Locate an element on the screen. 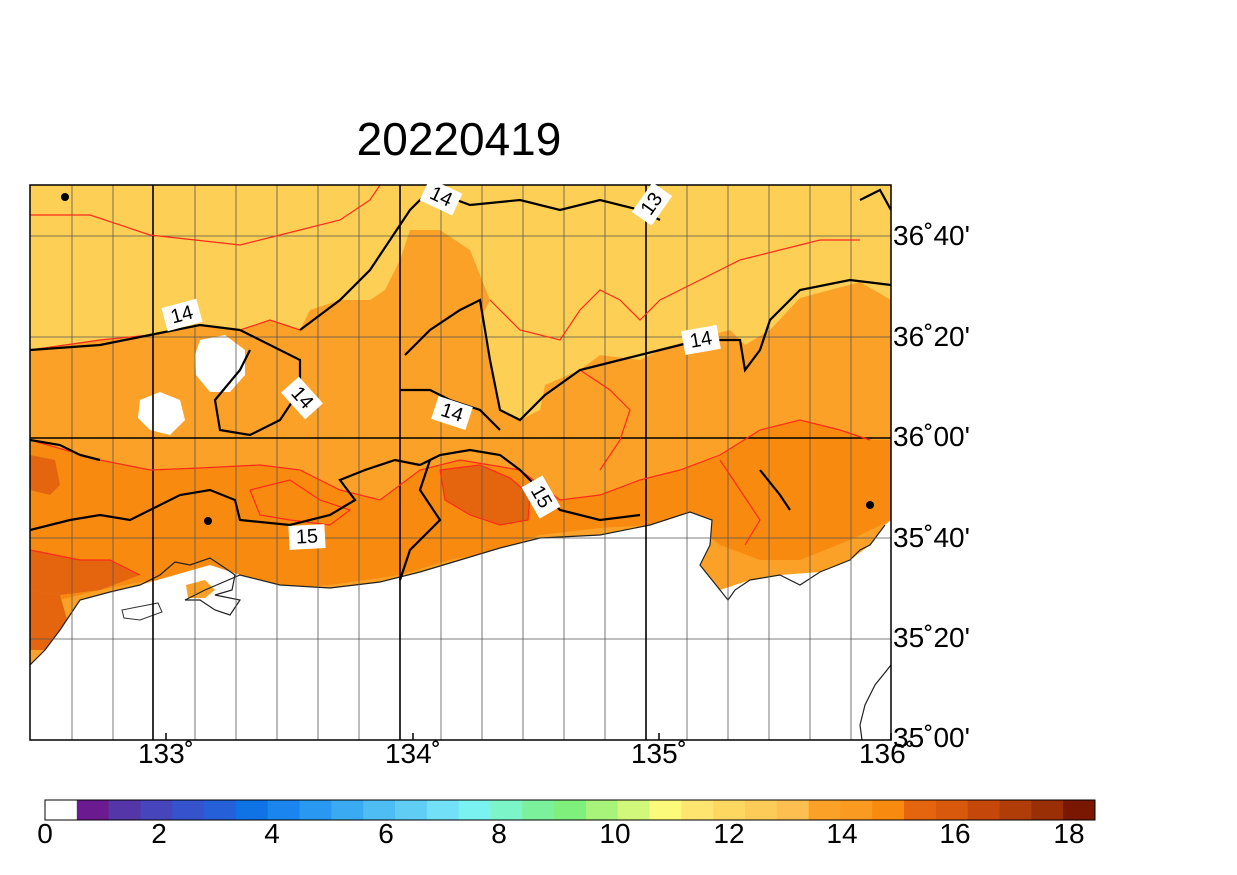  lon-label-134: 134˚ is located at coordinates (413, 753).